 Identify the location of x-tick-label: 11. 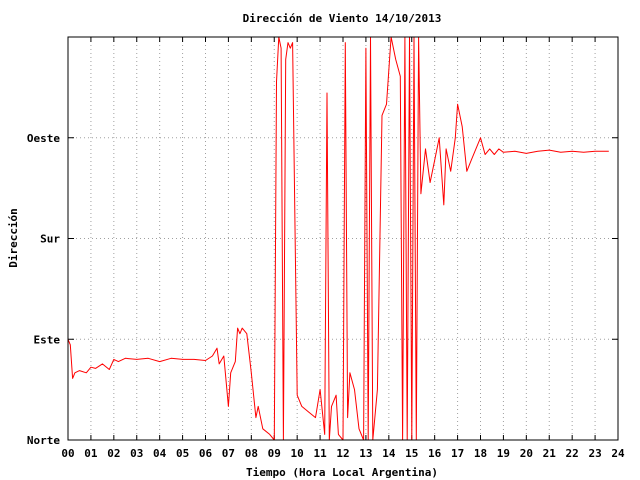
(320, 453).